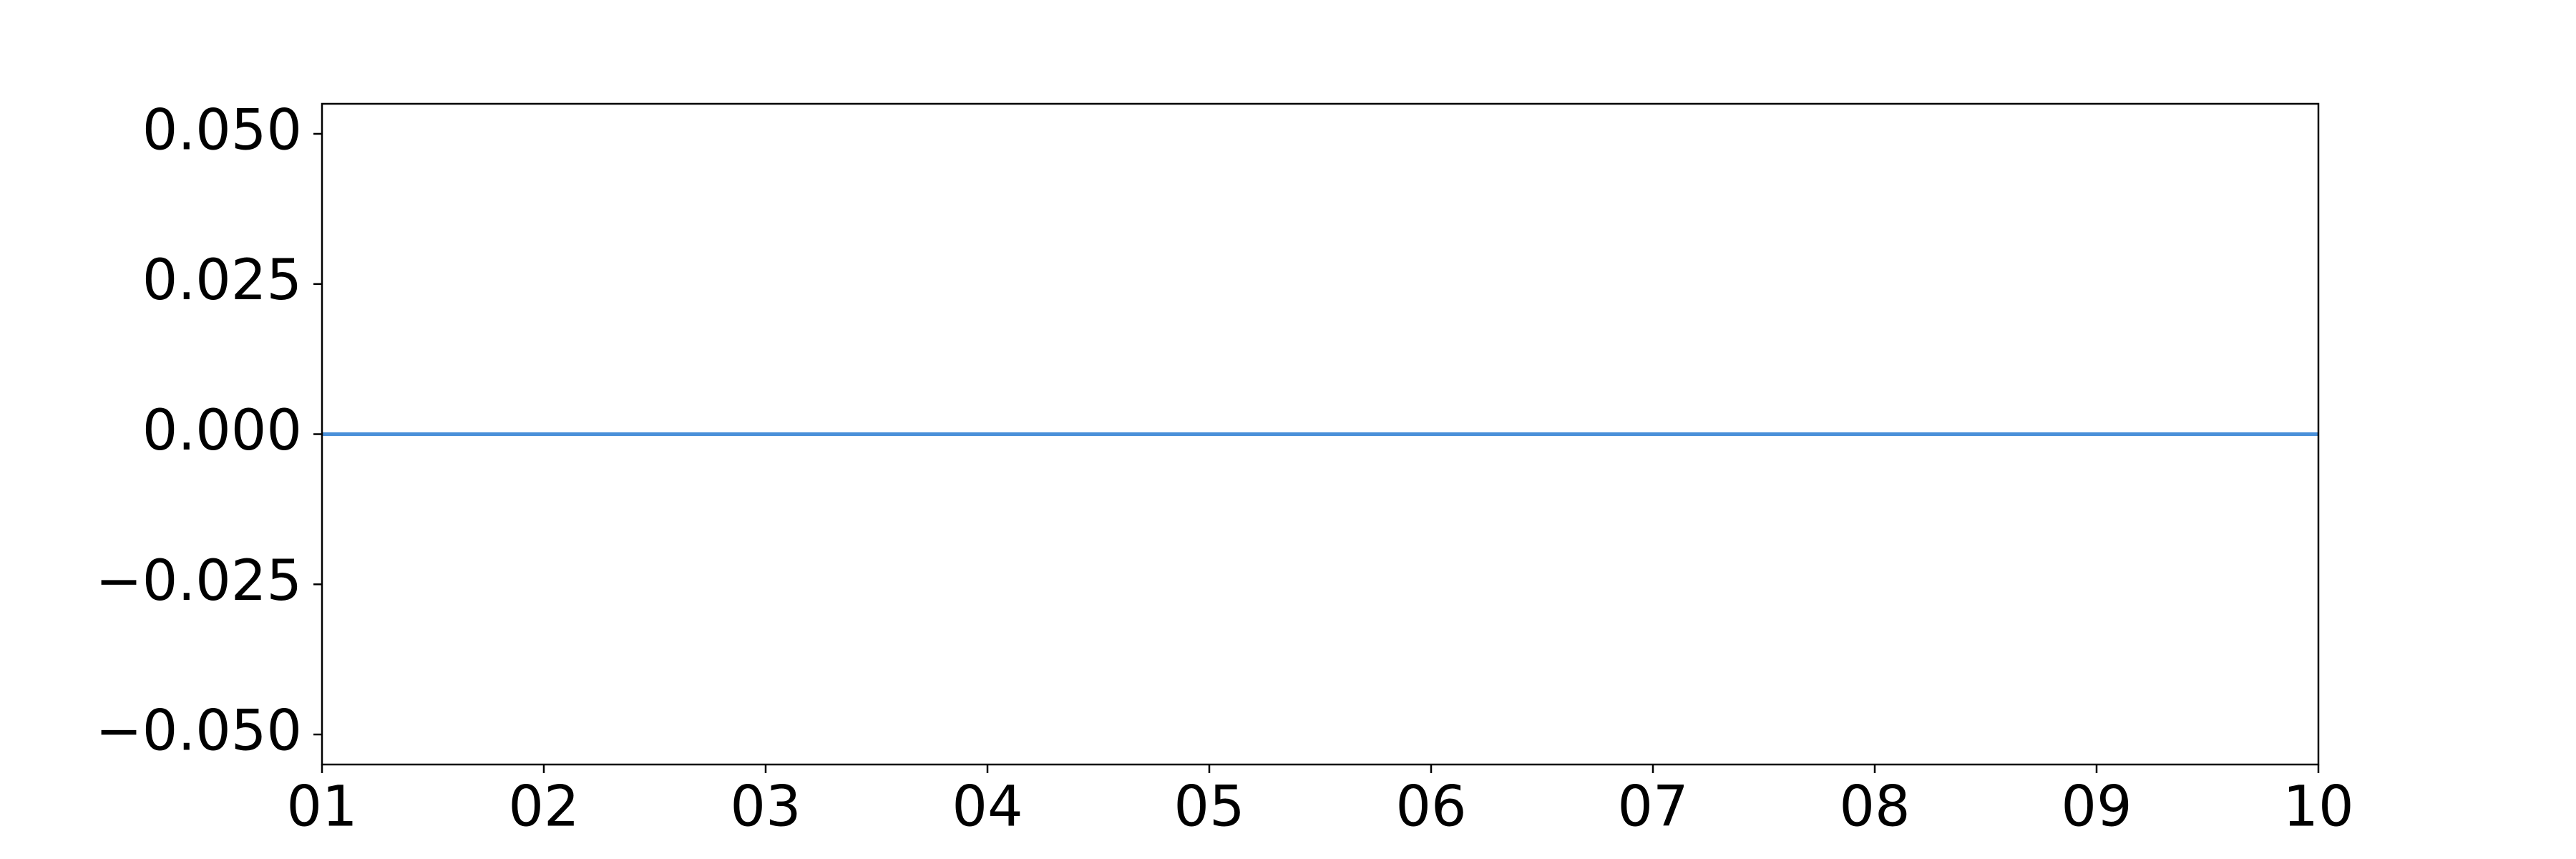  I want to click on x-tick-label: 03, so click(765, 807).